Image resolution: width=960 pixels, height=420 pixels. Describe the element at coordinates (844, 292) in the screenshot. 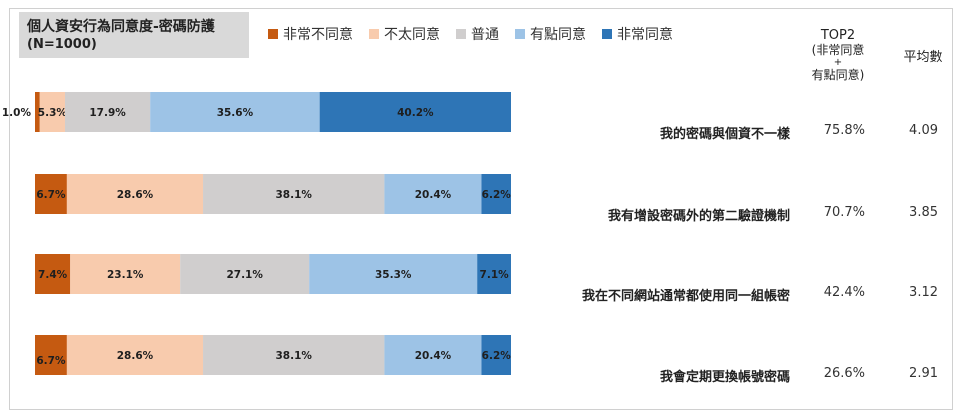

I see `row-top2-value: 42.4%` at that location.